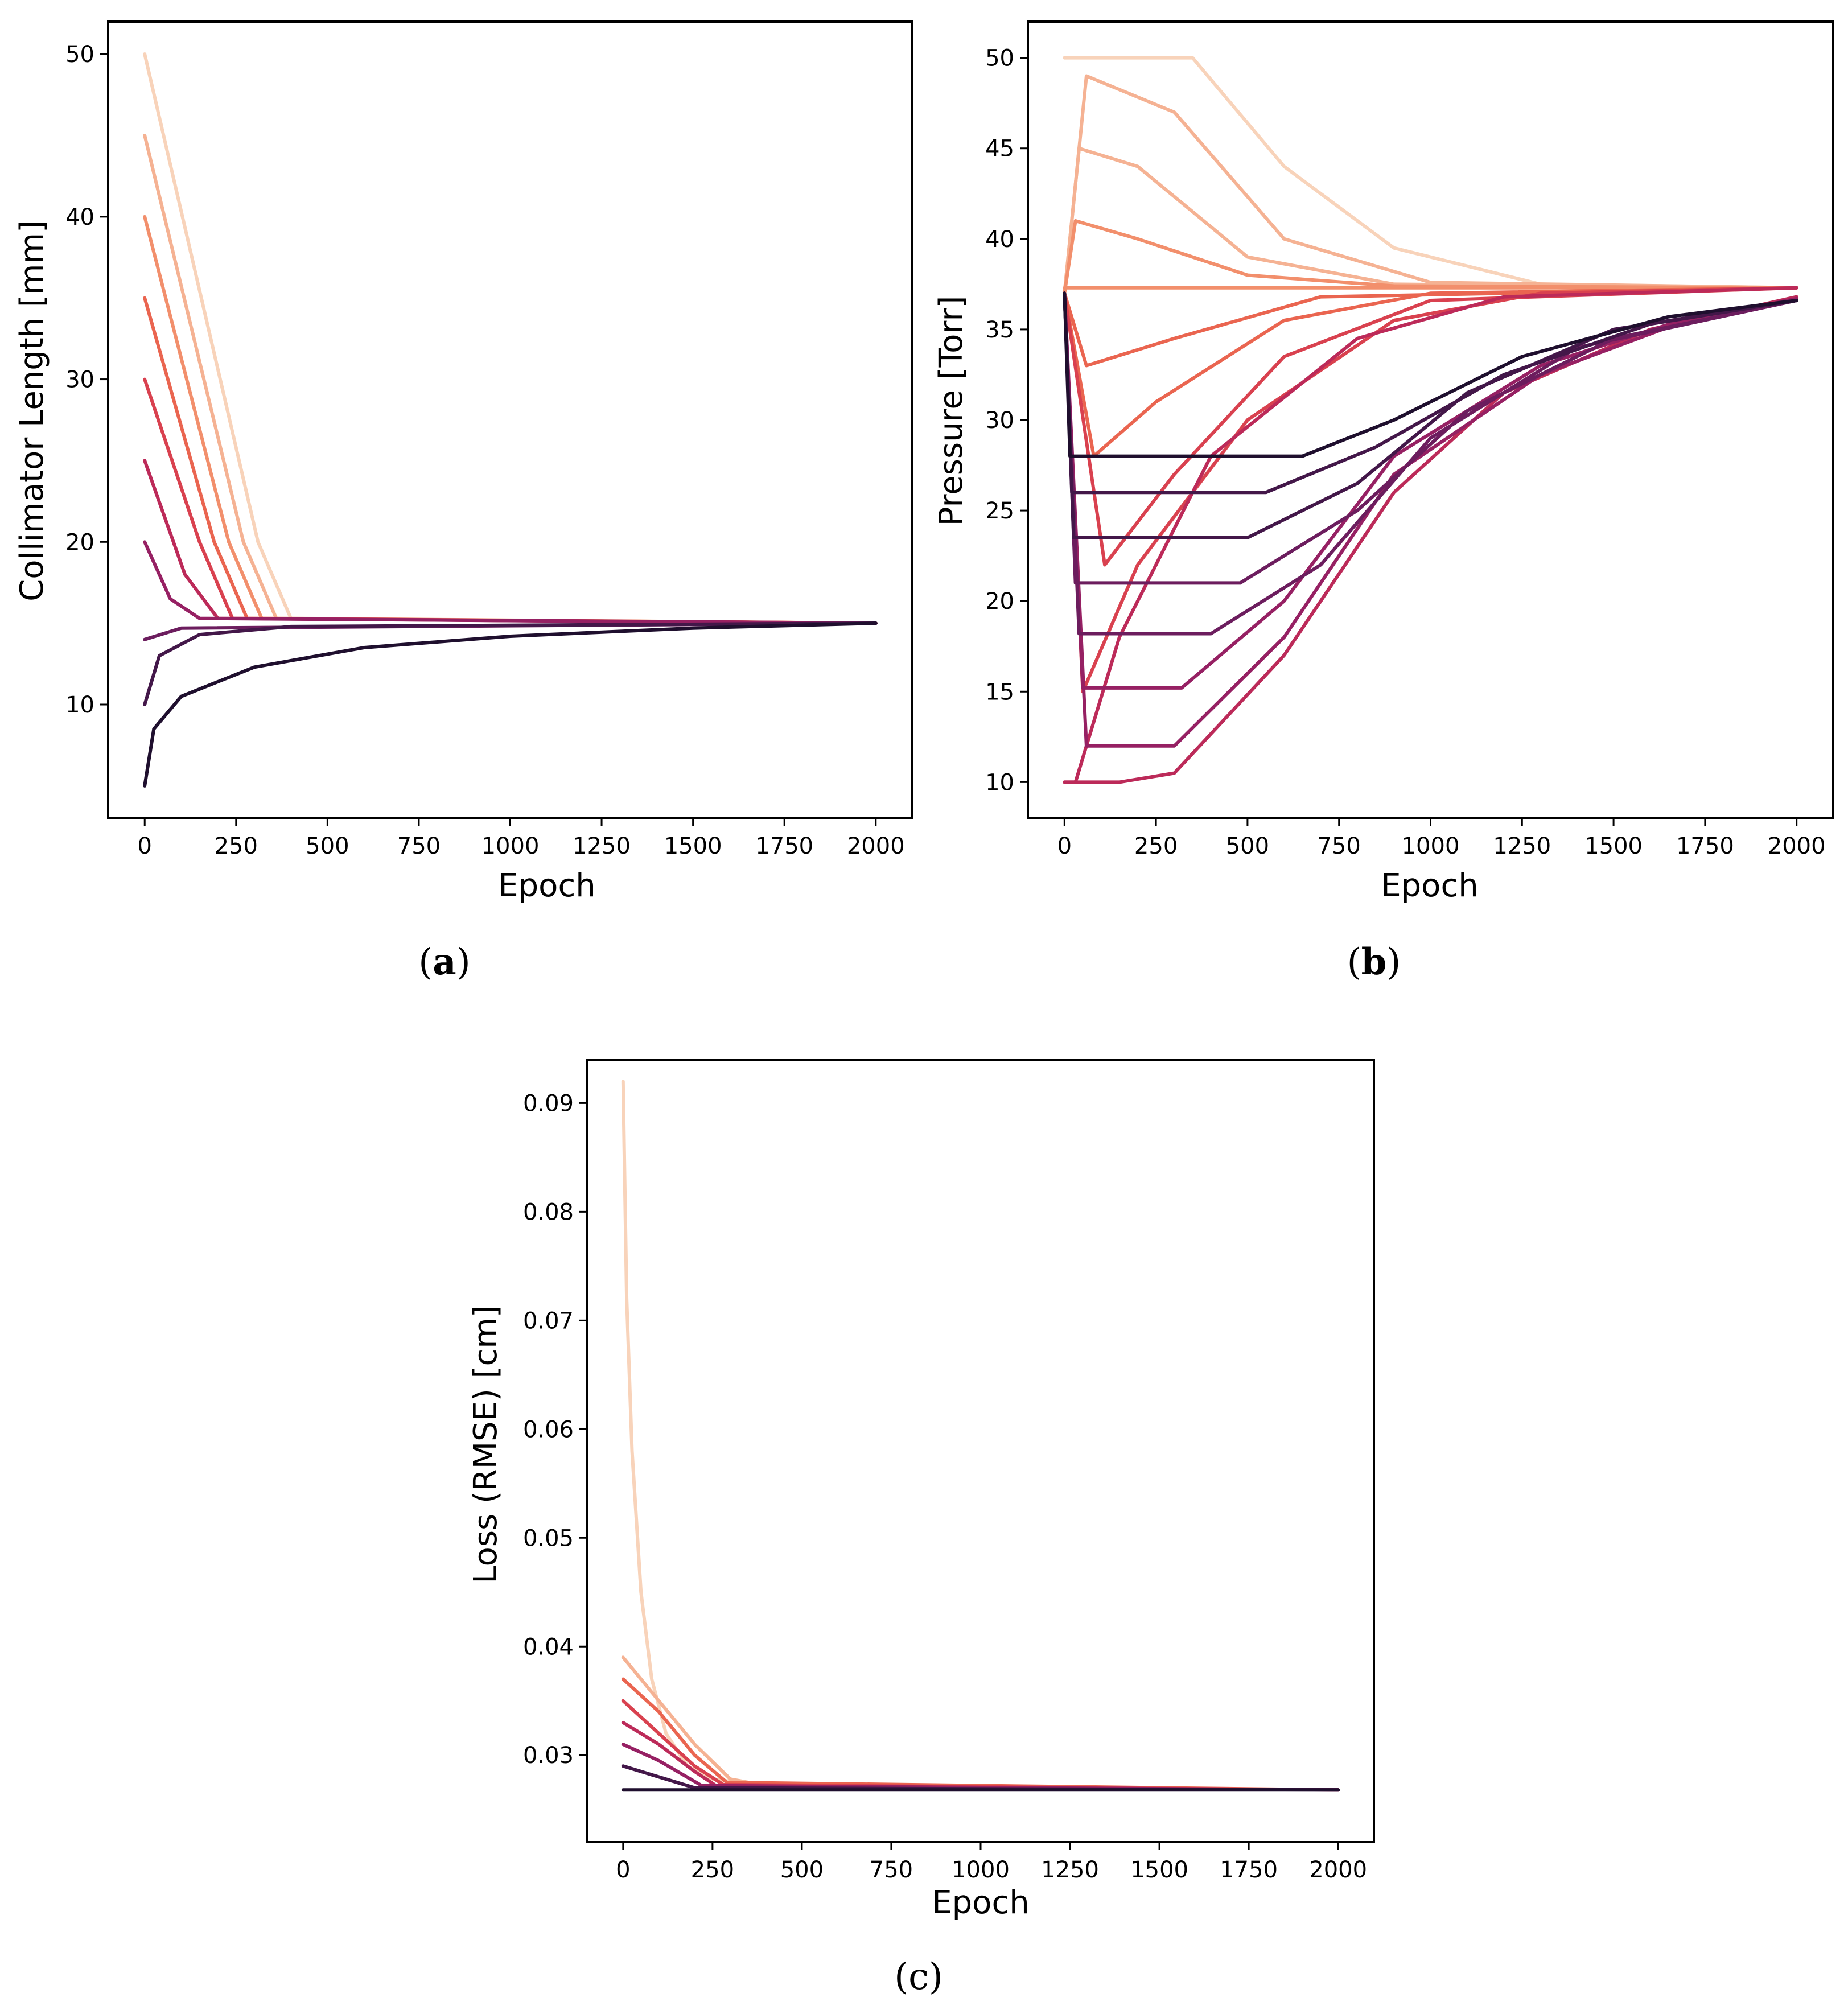 The width and height of the screenshot is (1848, 2014). What do you see at coordinates (1613, 846) in the screenshot?
I see `panel-b-x-tick-label: 1500` at bounding box center [1613, 846].